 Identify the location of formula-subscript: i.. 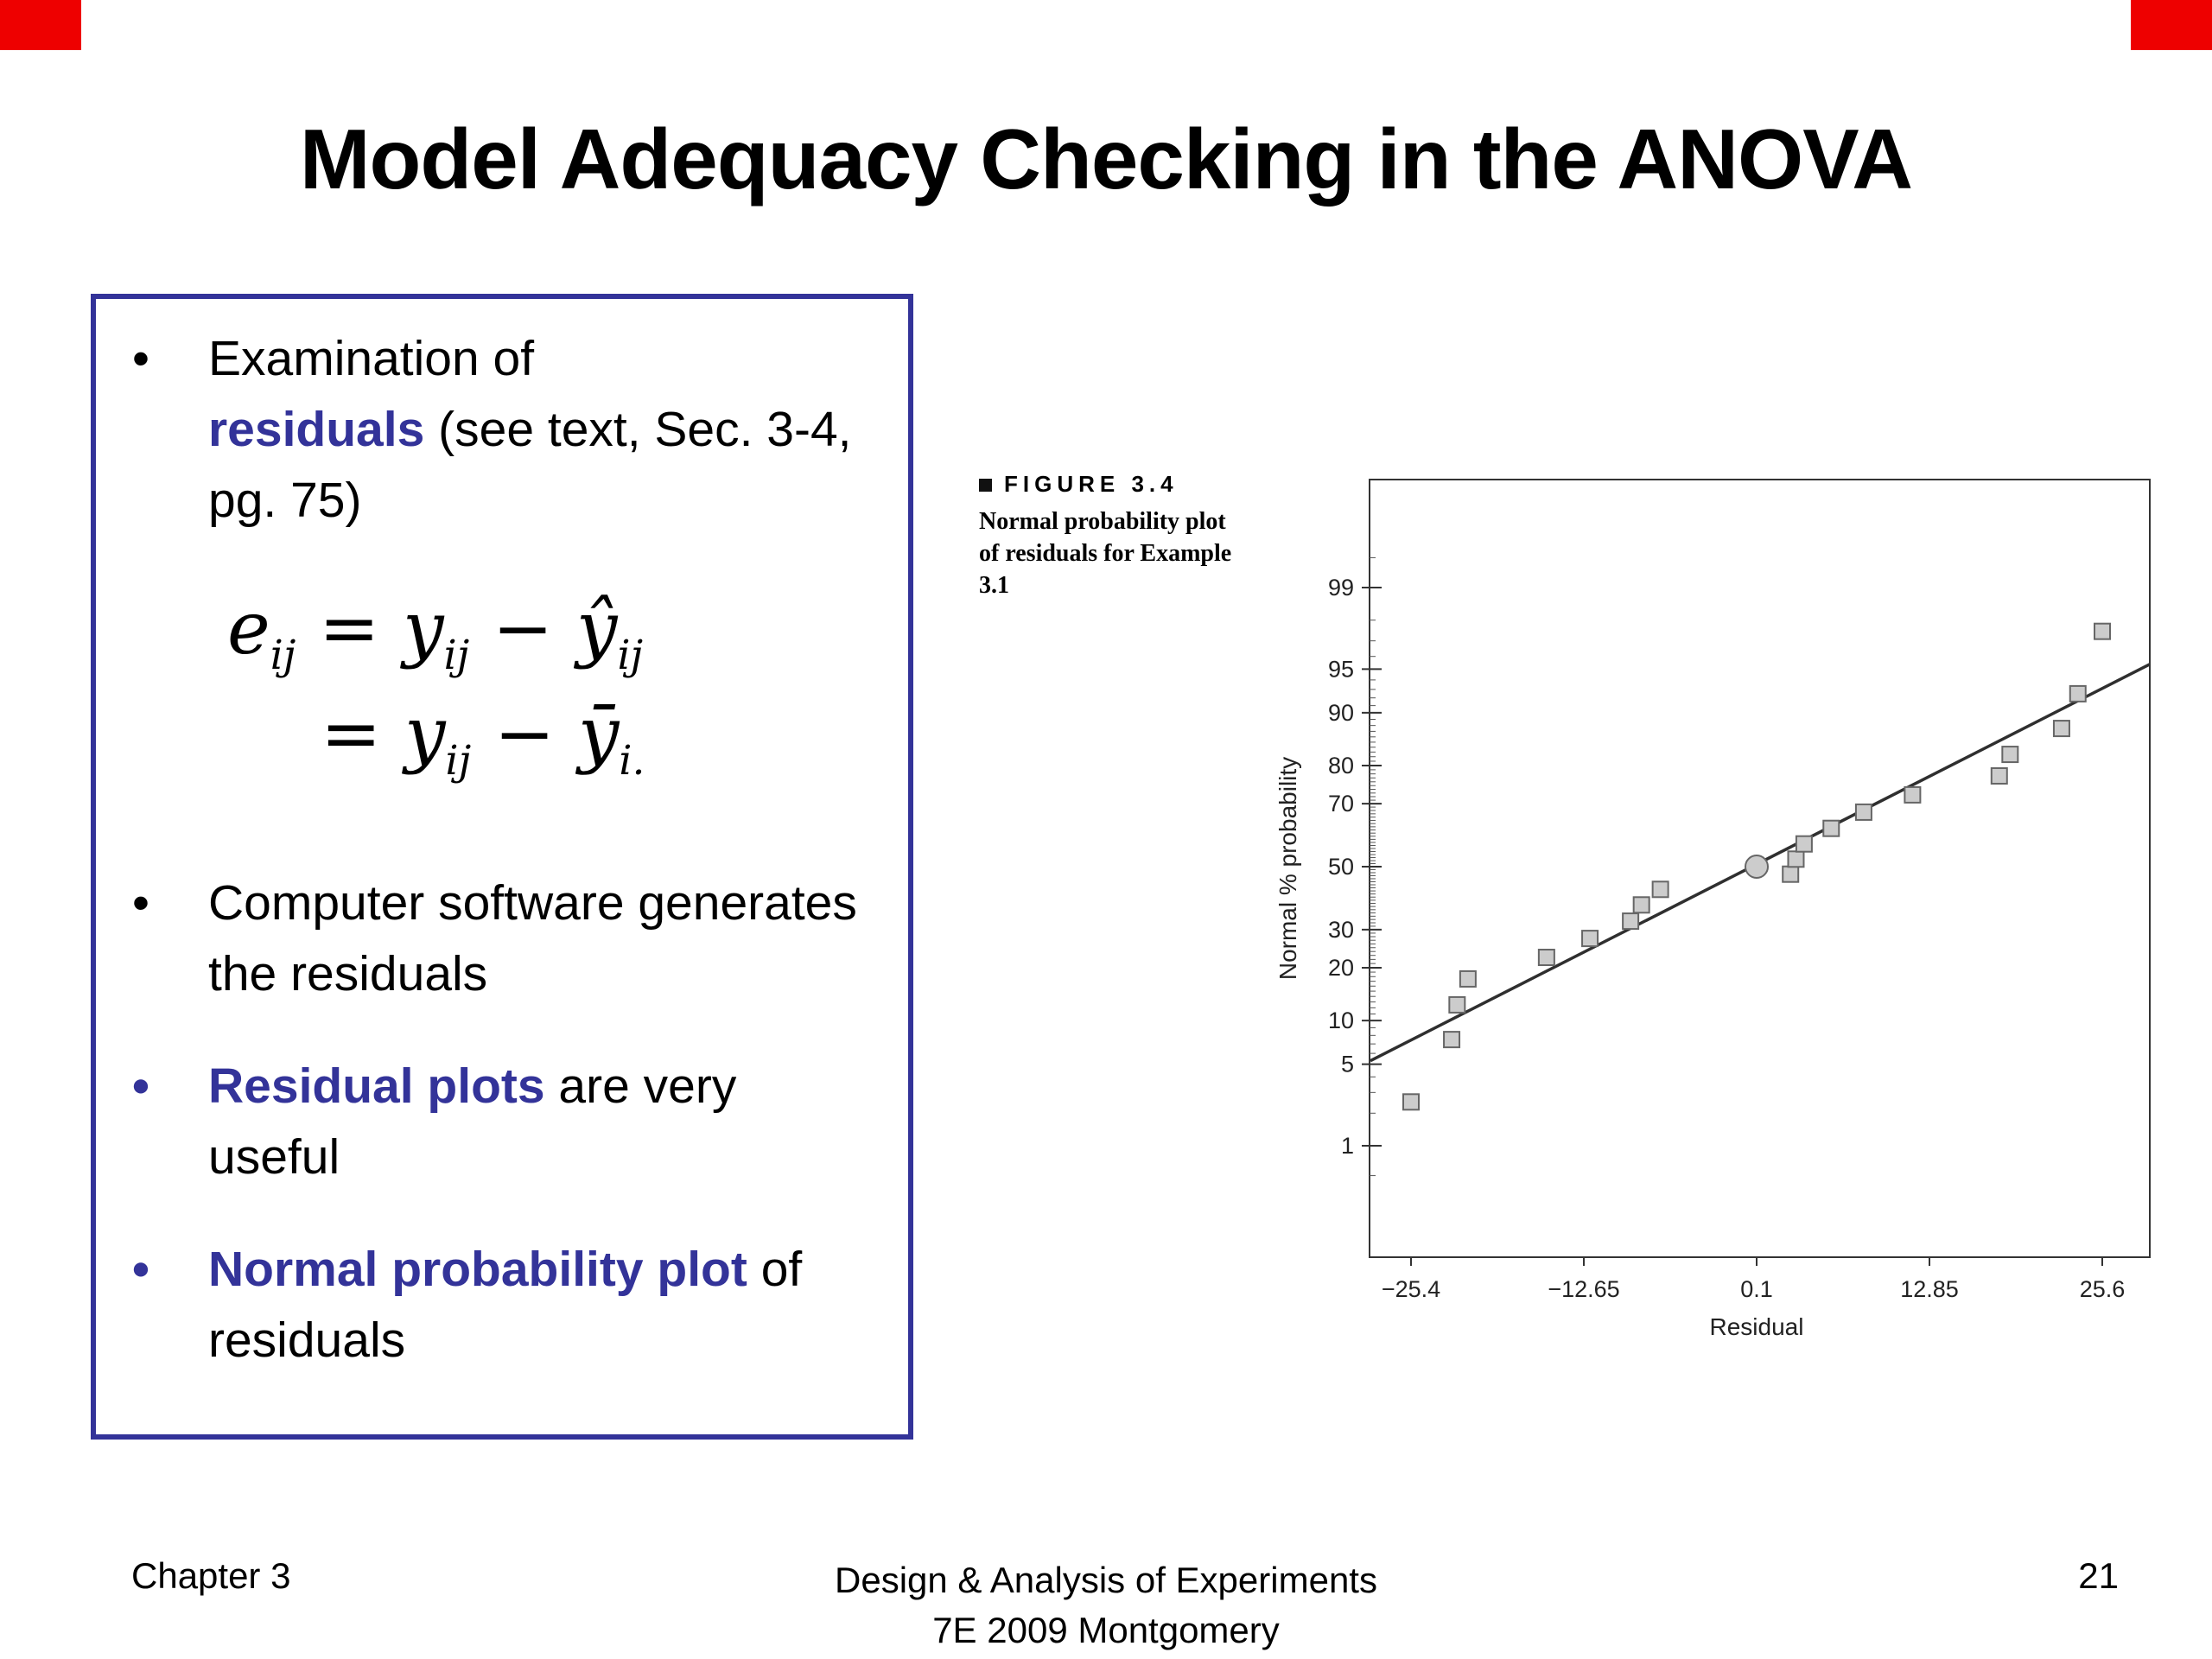
(632, 760).